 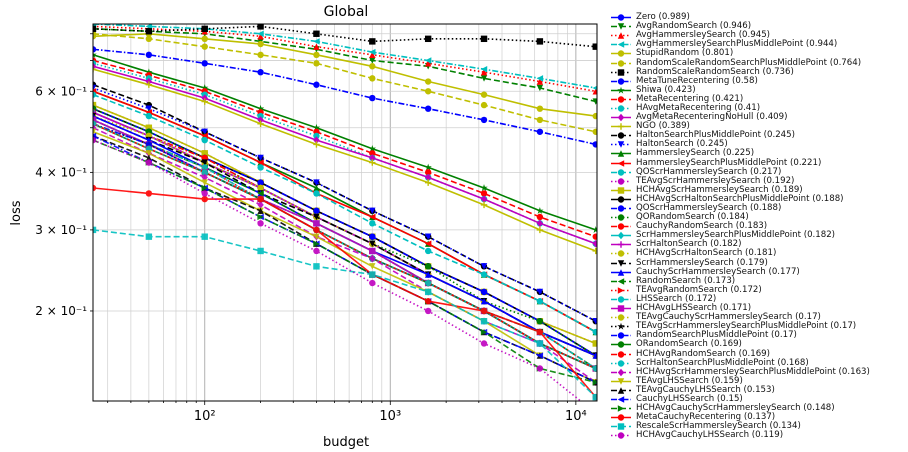 What do you see at coordinates (759, 435) in the screenshot?
I see `legend-entry: HCHAvgCauchyLHSSearch (0.119)` at bounding box center [759, 435].